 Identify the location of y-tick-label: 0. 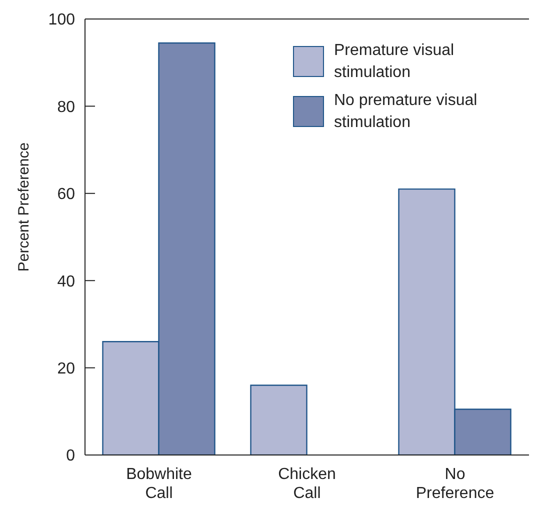
(71, 456).